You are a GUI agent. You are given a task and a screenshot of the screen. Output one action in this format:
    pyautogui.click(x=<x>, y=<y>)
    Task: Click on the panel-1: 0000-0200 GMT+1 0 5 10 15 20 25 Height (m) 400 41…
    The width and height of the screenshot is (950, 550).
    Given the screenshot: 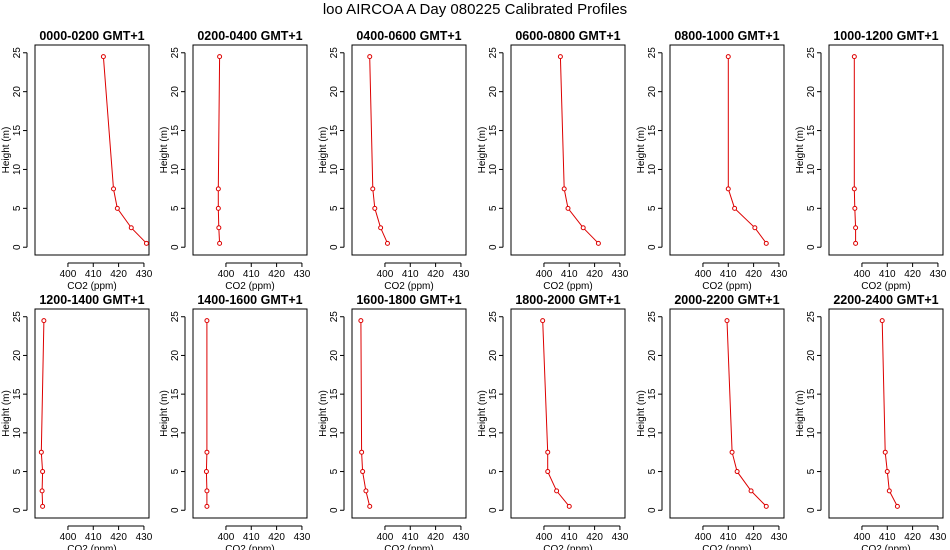 What is the action you would take?
    pyautogui.click(x=77, y=160)
    